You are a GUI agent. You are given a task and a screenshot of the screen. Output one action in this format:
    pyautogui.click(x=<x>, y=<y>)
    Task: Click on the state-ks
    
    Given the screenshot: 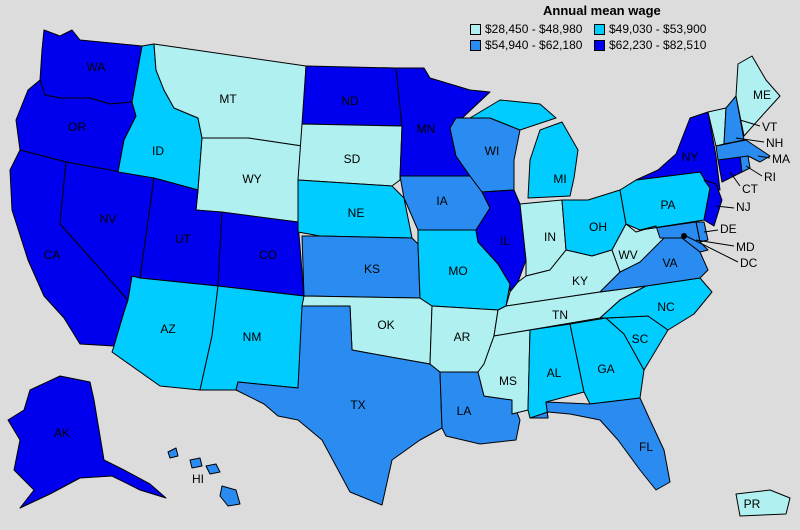 What is the action you would take?
    pyautogui.click(x=361, y=267)
    